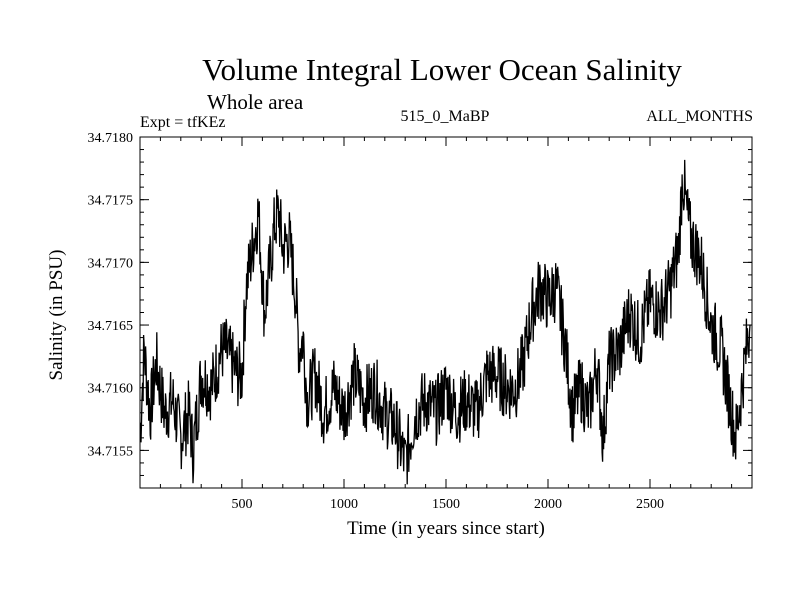 The height and width of the screenshot is (600, 800). What do you see at coordinates (111, 138) in the screenshot?
I see `y-tick-label: 34.7180` at bounding box center [111, 138].